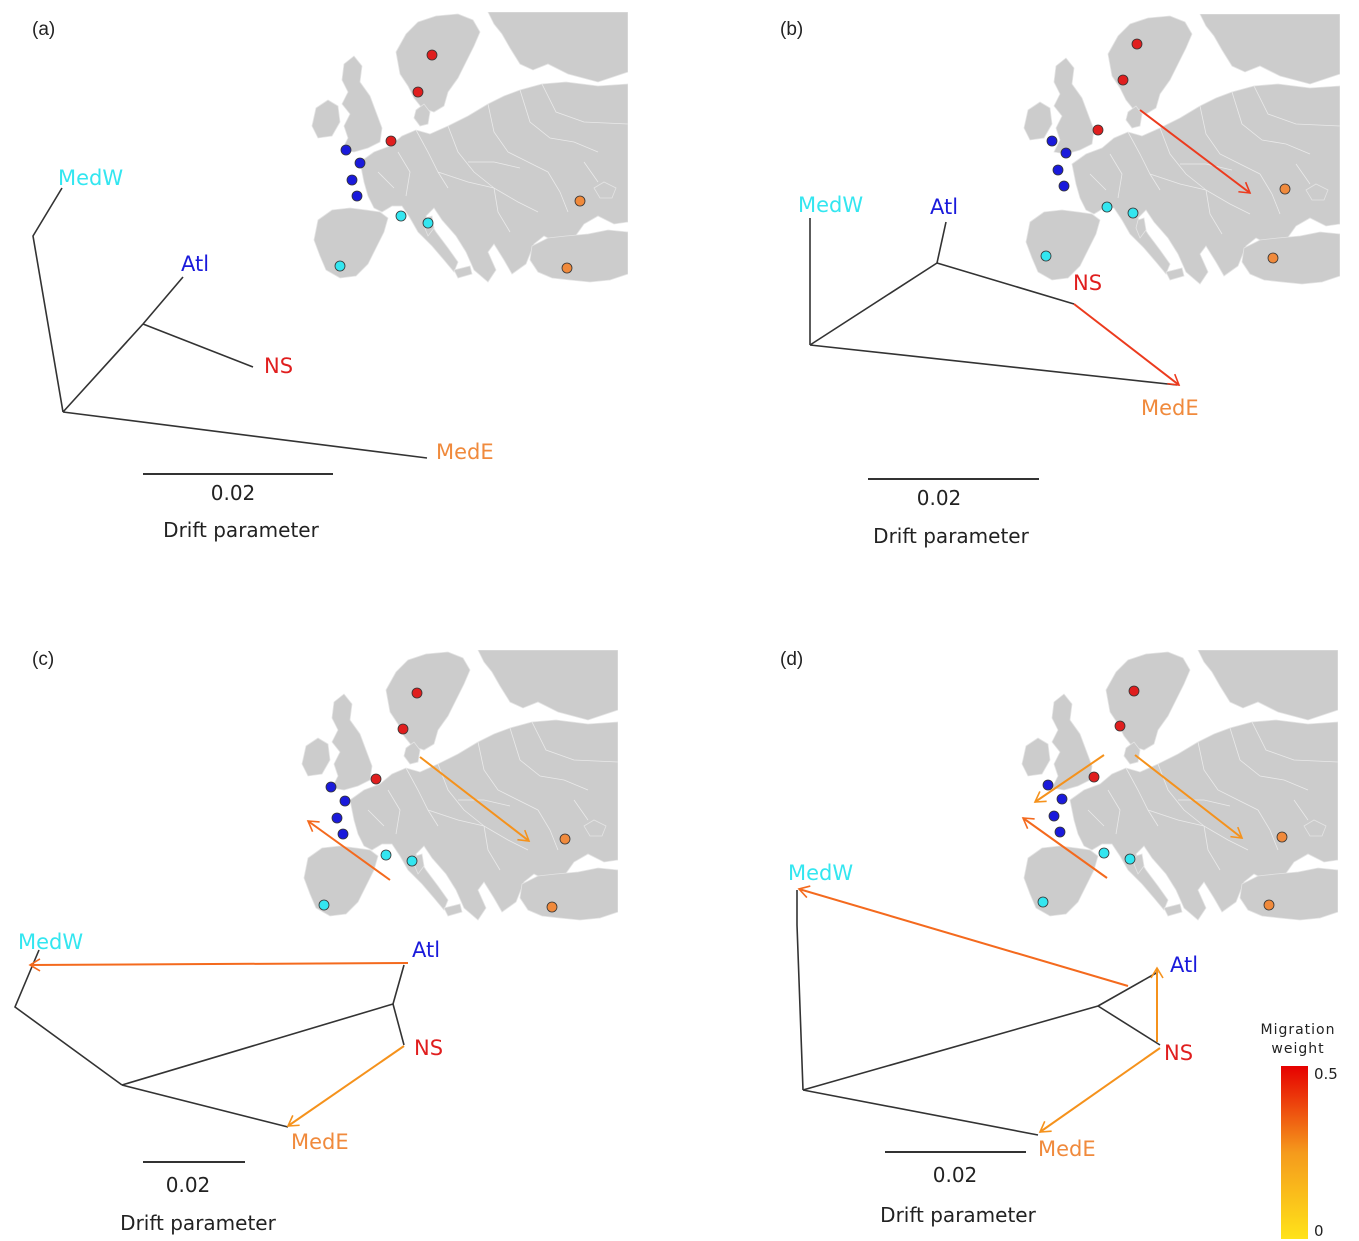 The height and width of the screenshot is (1241, 1359). What do you see at coordinates (1099, 1090) in the screenshot?
I see `migration-arrow-ns-mede` at bounding box center [1099, 1090].